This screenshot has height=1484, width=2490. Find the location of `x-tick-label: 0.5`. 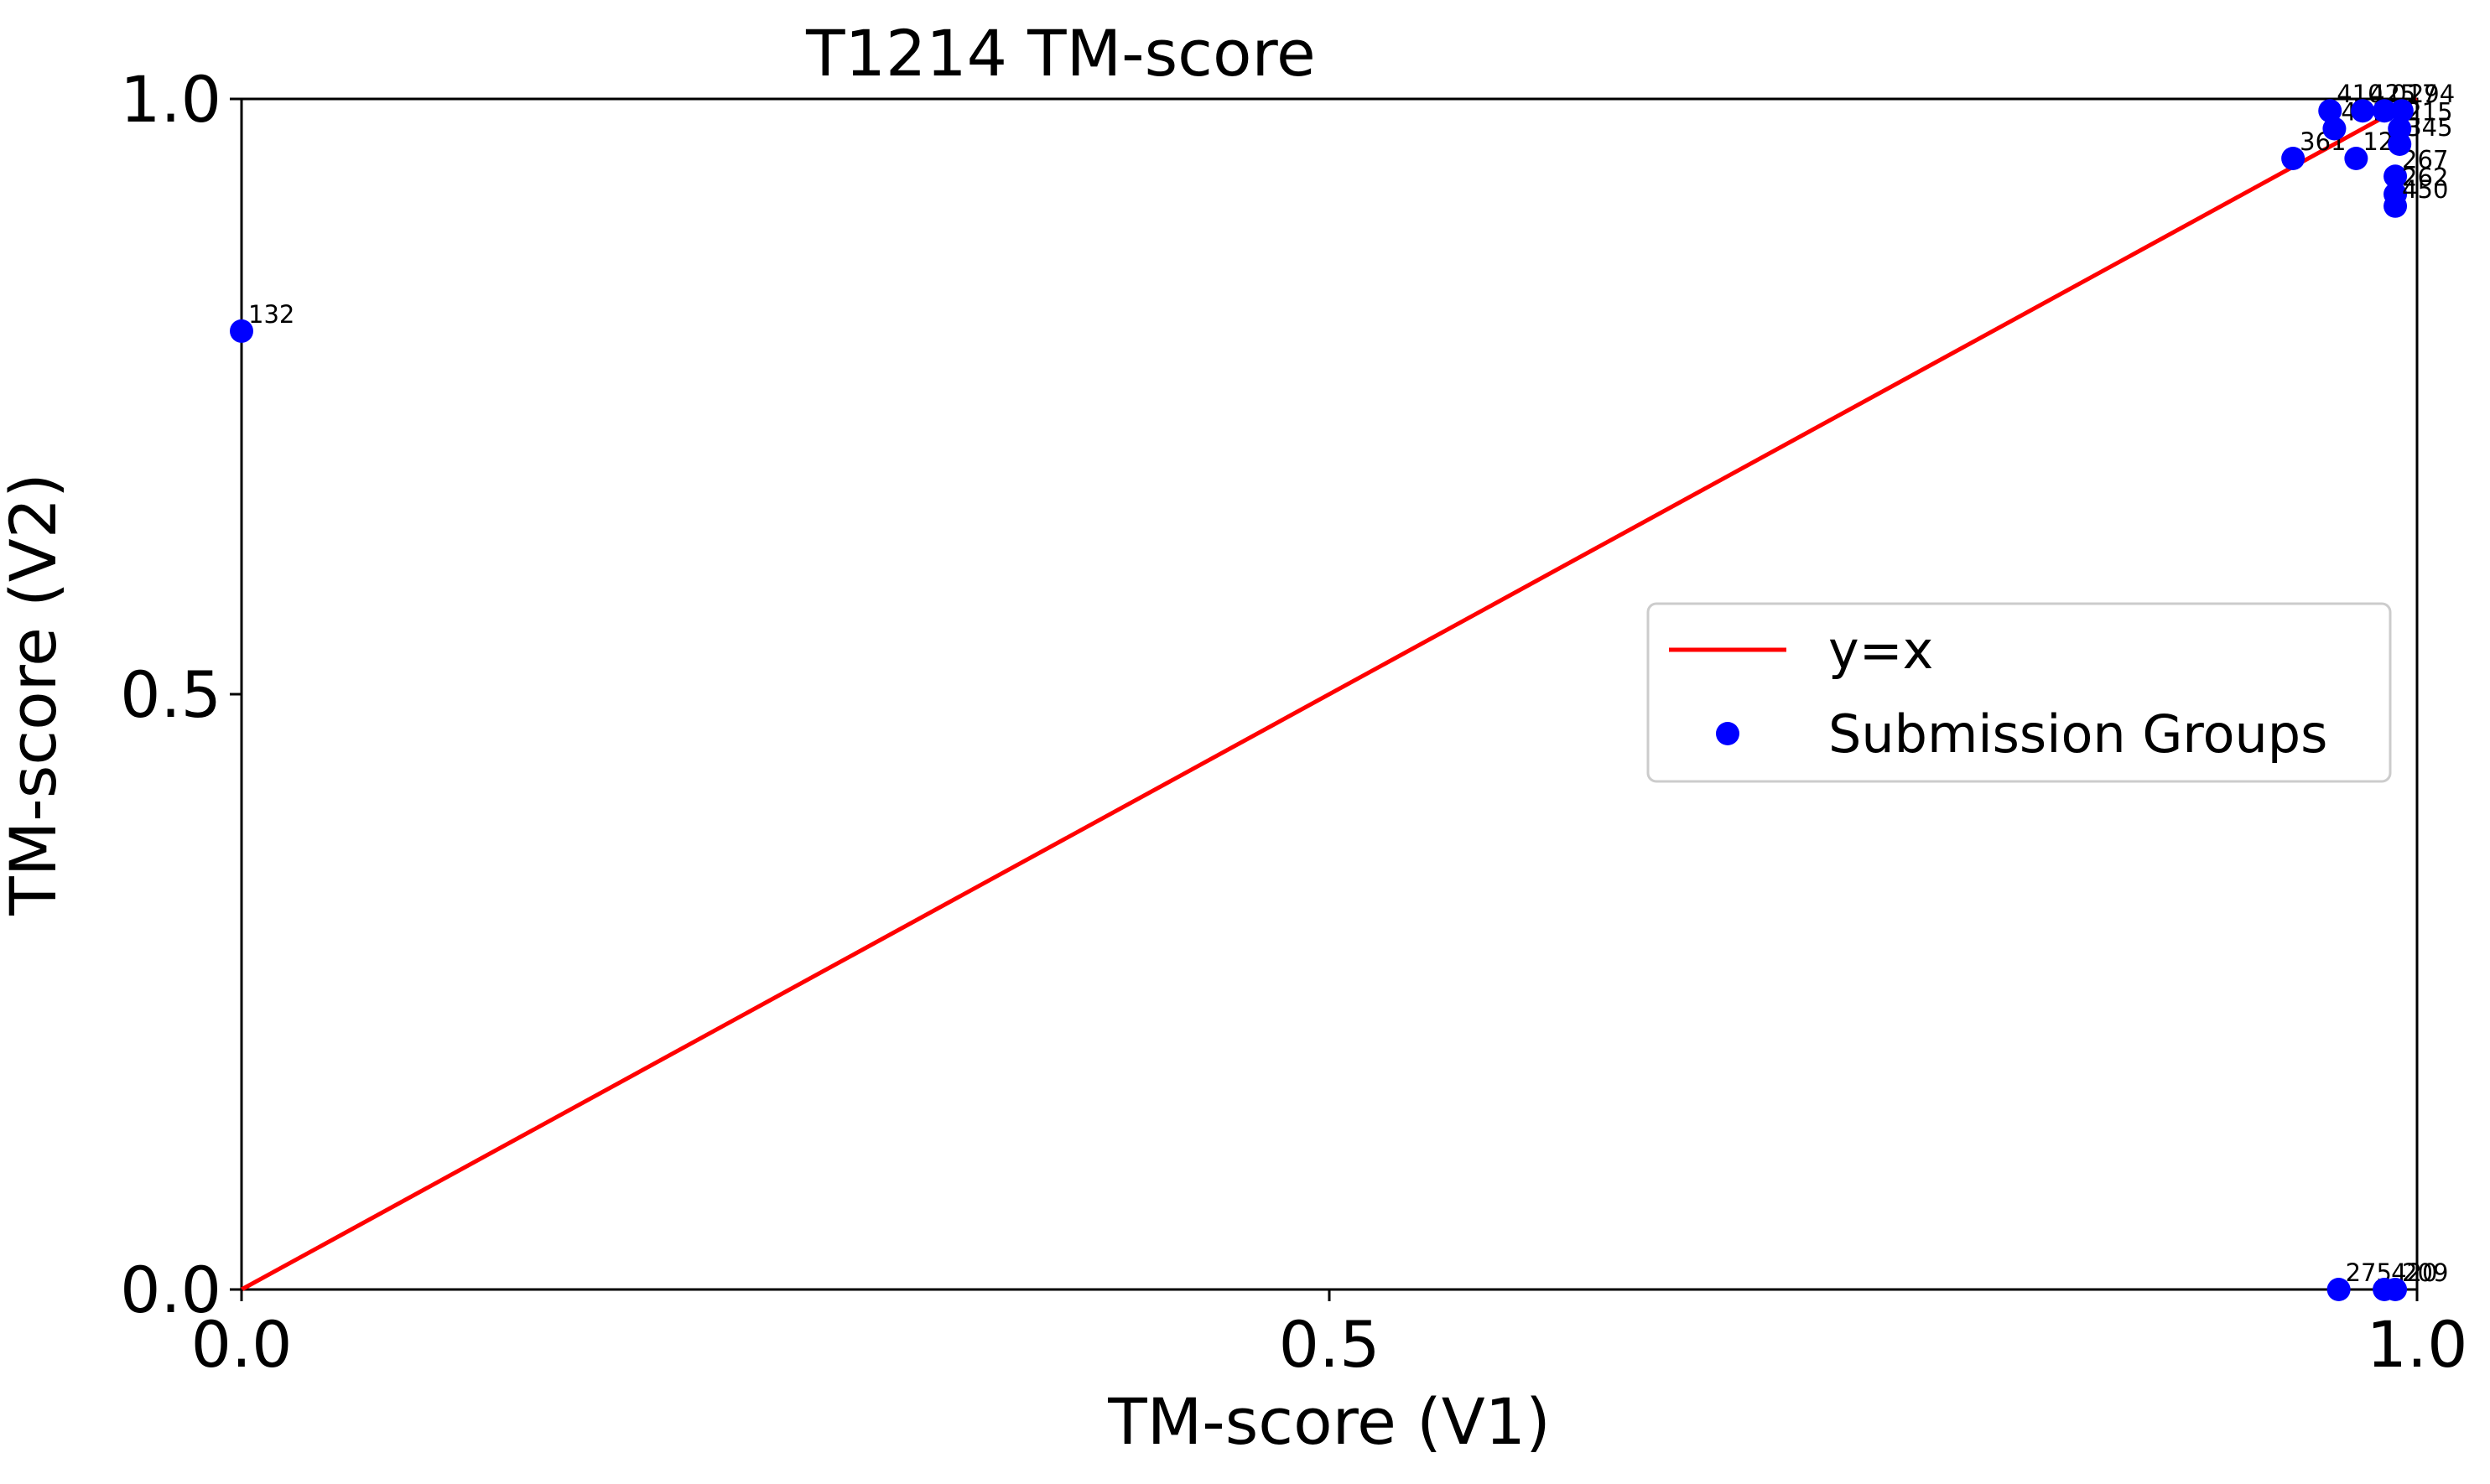

x-tick-label: 0.5 is located at coordinates (1329, 1344).